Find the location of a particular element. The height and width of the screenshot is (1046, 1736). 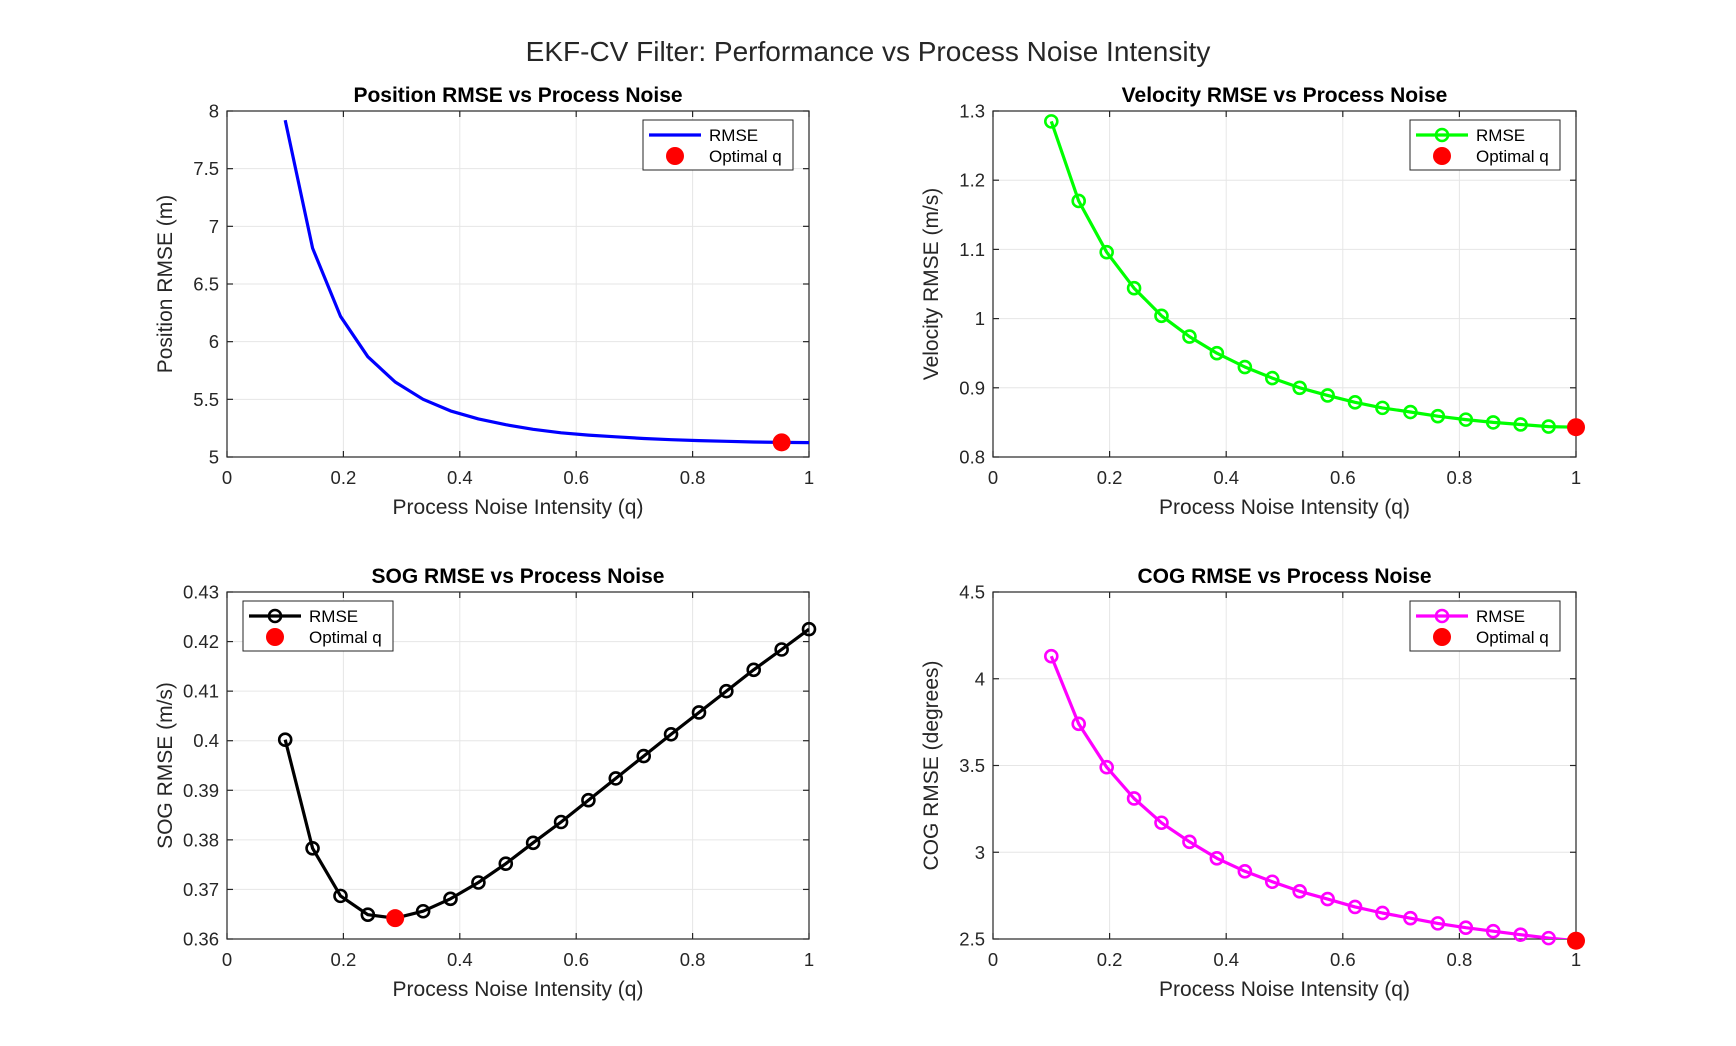

y-tick-label: 0.42 is located at coordinates (201, 641).